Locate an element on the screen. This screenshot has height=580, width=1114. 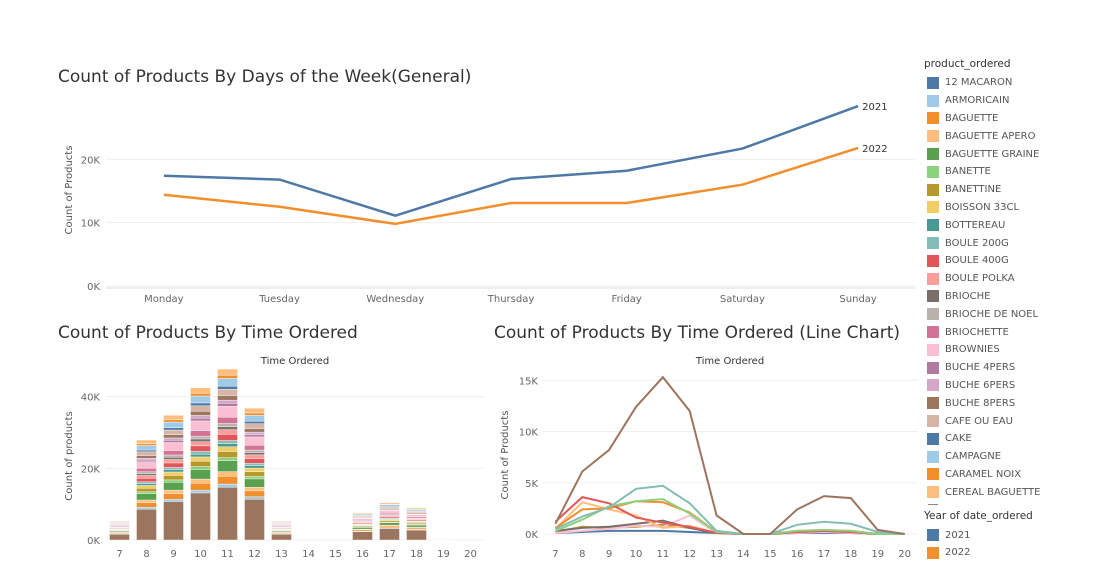
x-tick-label: 11 is located at coordinates (227, 554).